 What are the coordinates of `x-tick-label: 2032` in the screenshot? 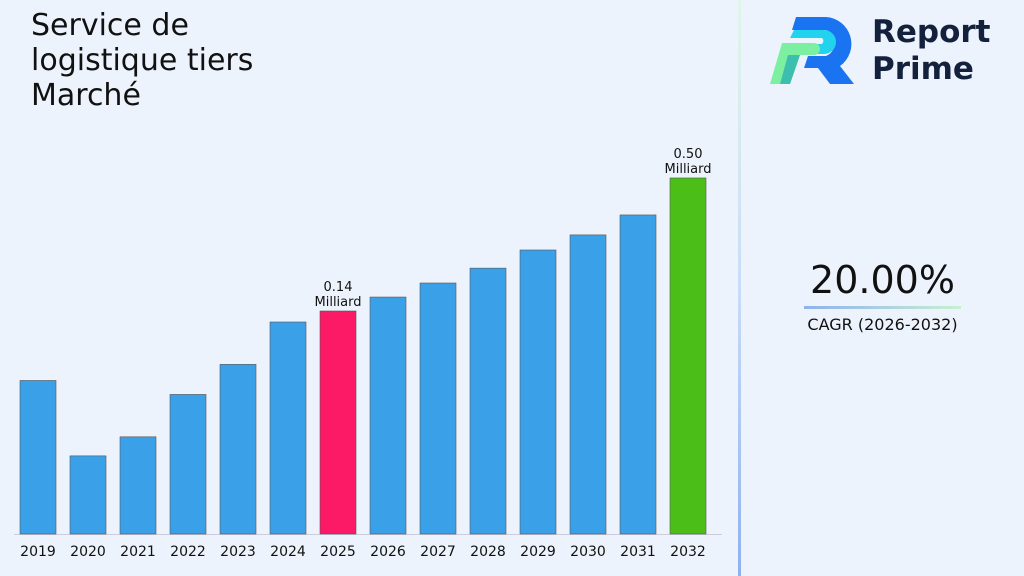 It's located at (688, 552).